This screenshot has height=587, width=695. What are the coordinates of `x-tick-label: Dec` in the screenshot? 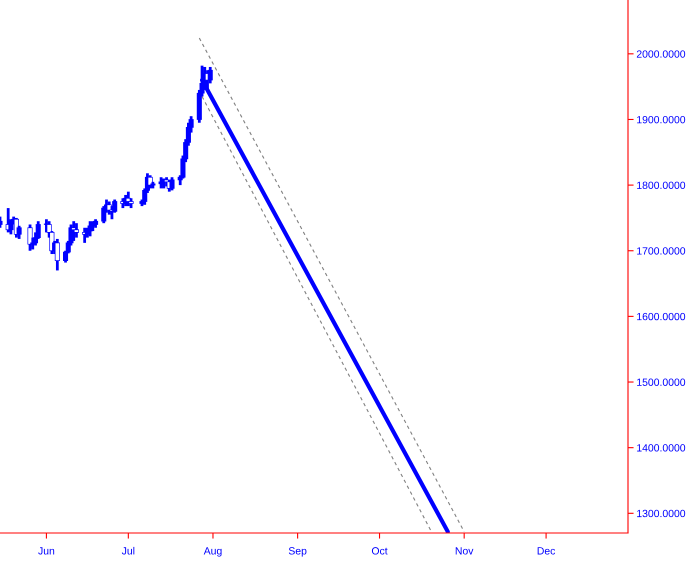 It's located at (547, 551).